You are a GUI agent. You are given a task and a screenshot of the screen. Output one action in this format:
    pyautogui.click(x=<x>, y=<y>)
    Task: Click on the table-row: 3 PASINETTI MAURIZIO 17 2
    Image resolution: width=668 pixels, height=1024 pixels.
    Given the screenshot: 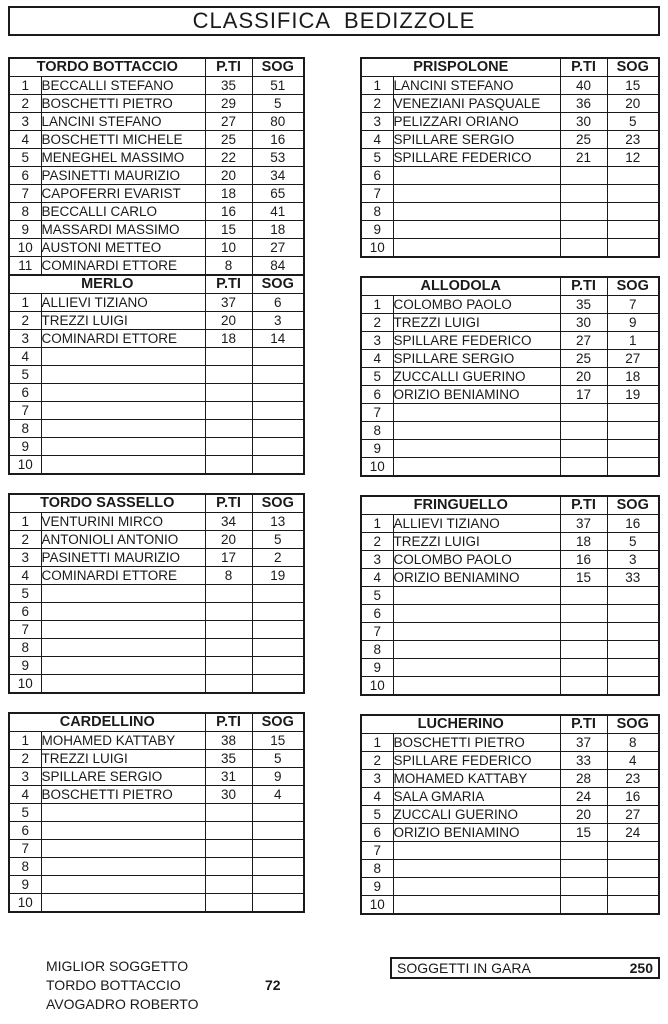 What is the action you would take?
    pyautogui.click(x=156, y=557)
    